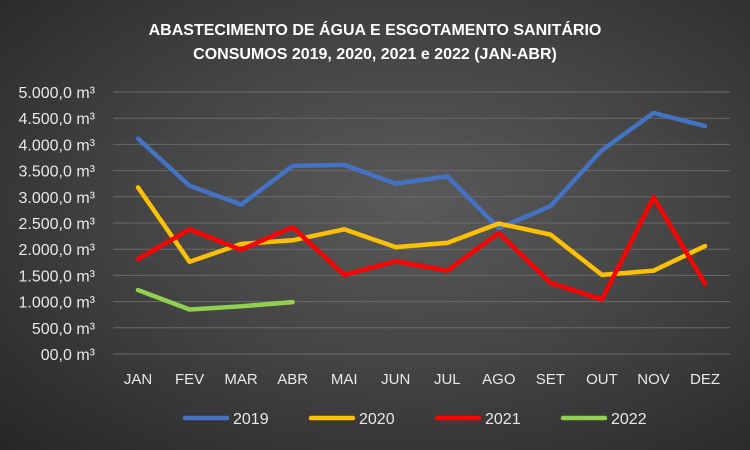  What do you see at coordinates (57, 250) in the screenshot?
I see `y-tick-label: 2.000,0 m³` at bounding box center [57, 250].